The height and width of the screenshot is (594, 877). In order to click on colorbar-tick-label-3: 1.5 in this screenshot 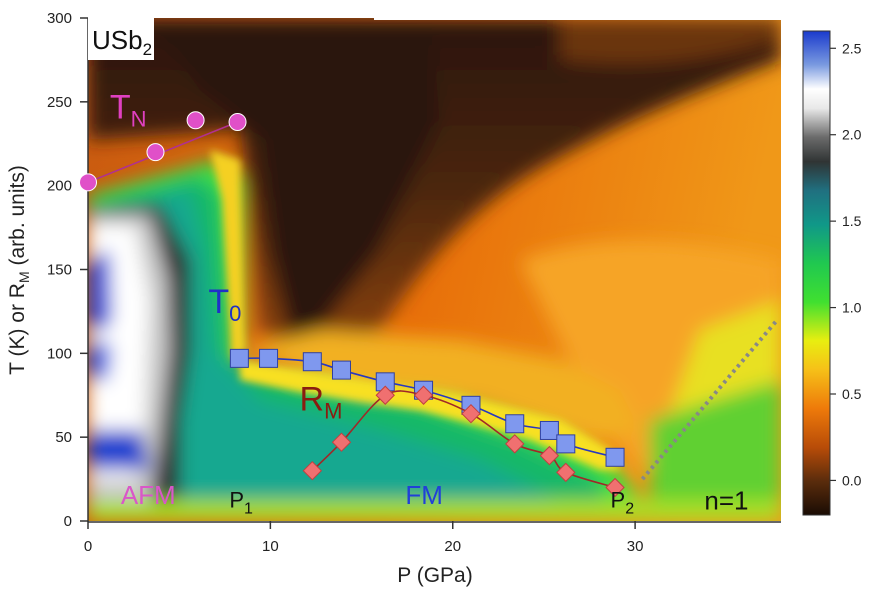, I will do `click(852, 221)`.